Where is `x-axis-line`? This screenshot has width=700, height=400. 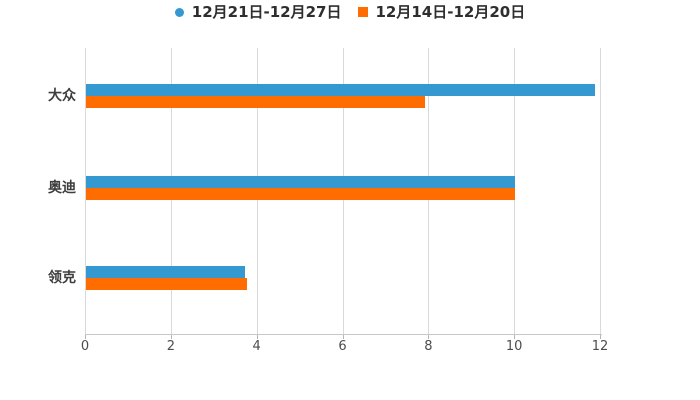 x-axis-line is located at coordinates (343, 334).